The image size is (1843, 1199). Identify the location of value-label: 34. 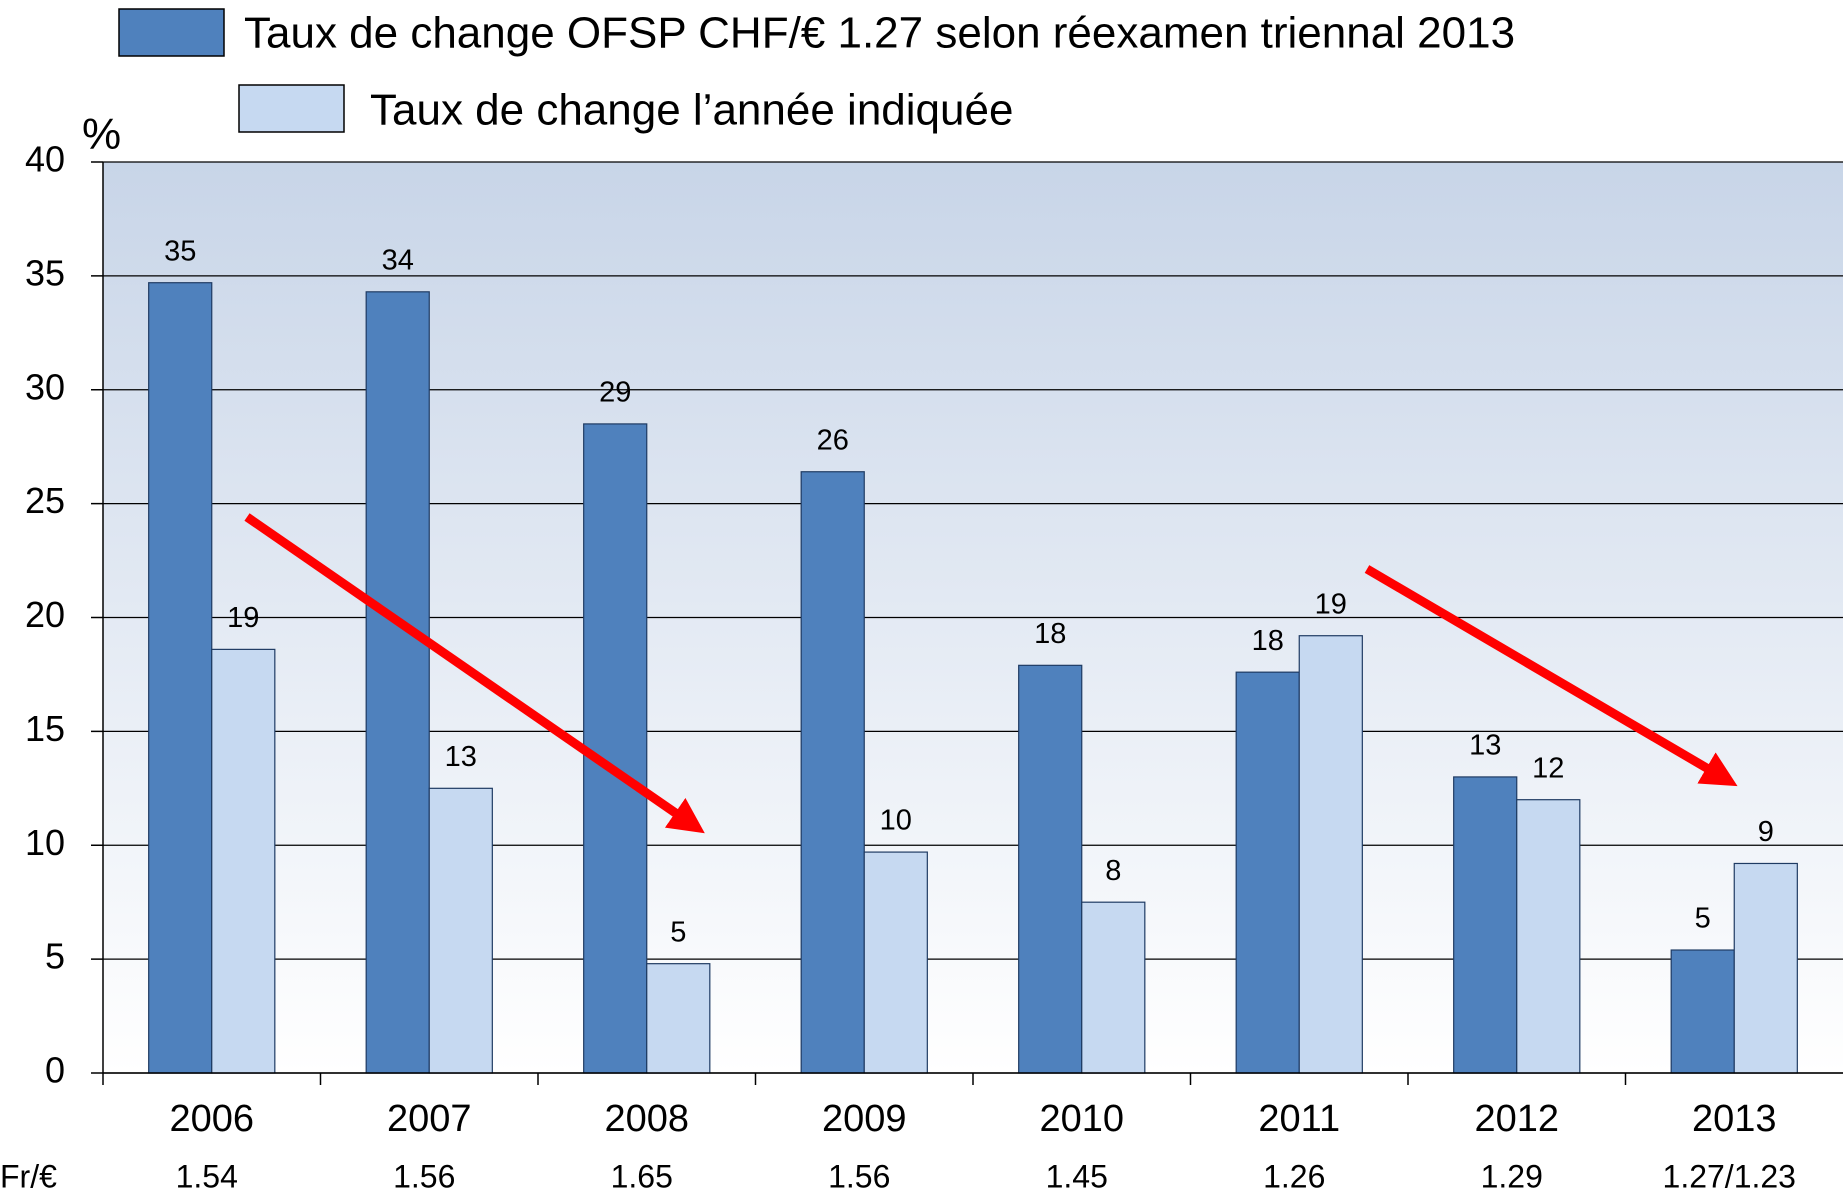
(398, 260).